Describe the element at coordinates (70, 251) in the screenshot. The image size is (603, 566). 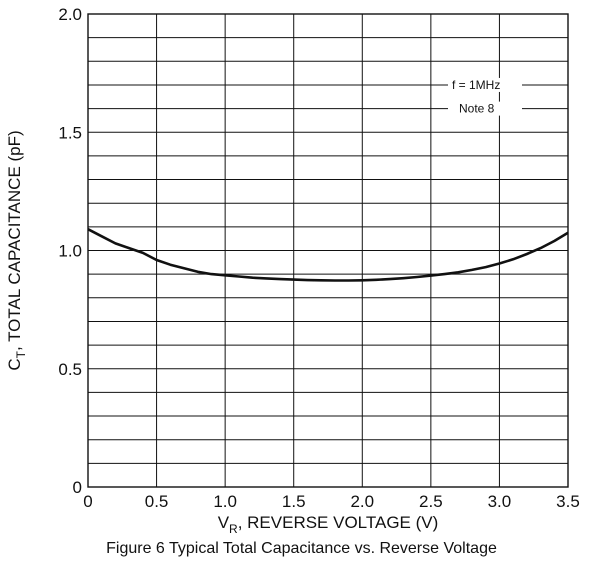
I see `y-tick-label: 1.0` at that location.